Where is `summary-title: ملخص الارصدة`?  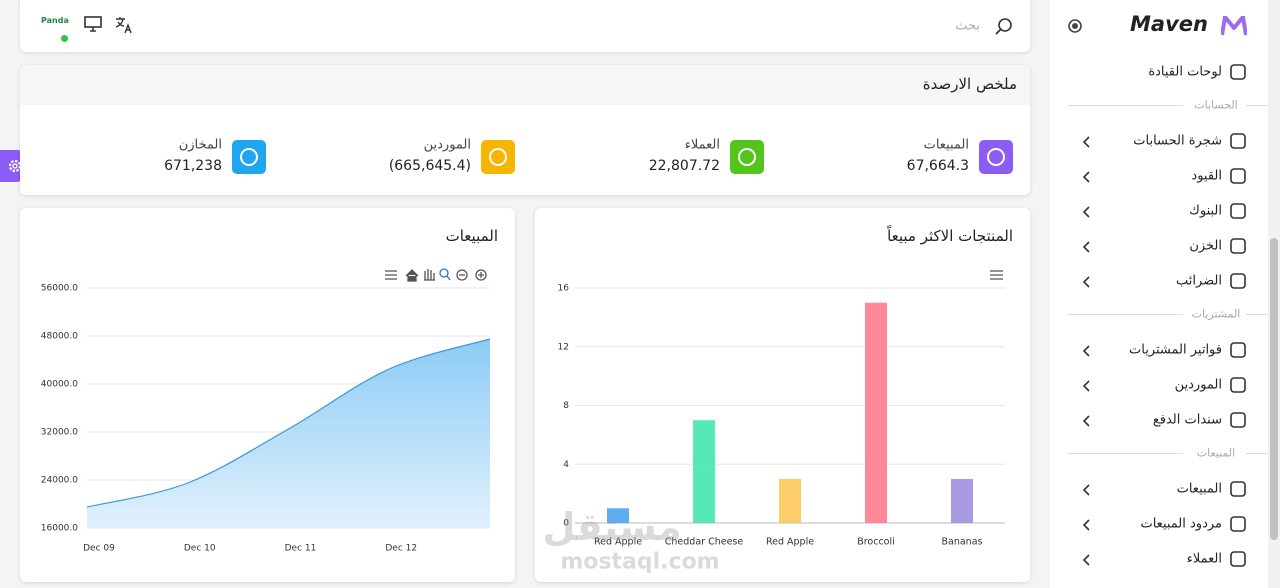 summary-title: ملخص الارصدة is located at coordinates (969, 84).